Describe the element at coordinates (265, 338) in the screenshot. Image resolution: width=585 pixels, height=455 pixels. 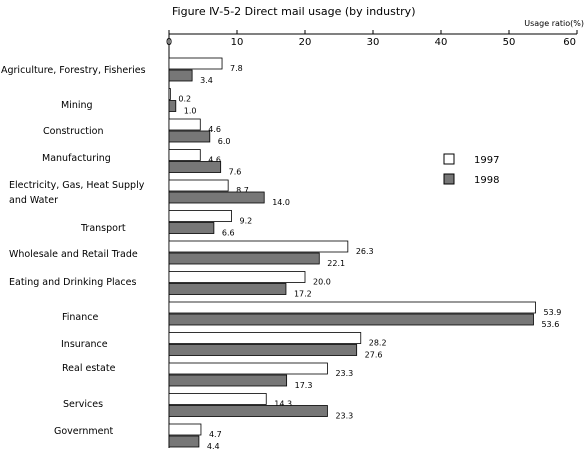
I see `bar-insurance-1997` at that location.